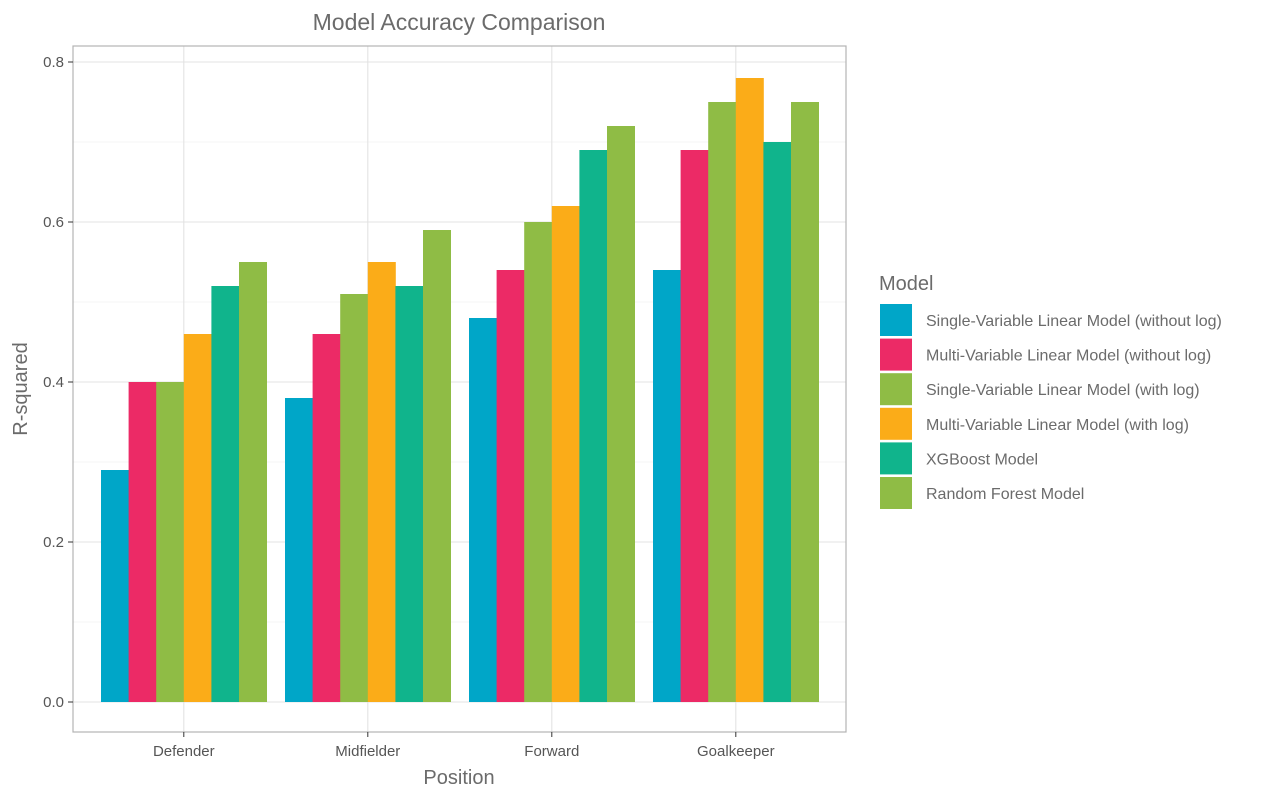 The height and width of the screenshot is (805, 1280). Describe the element at coordinates (458, 778) in the screenshot. I see `x-axis-title: Position` at that location.